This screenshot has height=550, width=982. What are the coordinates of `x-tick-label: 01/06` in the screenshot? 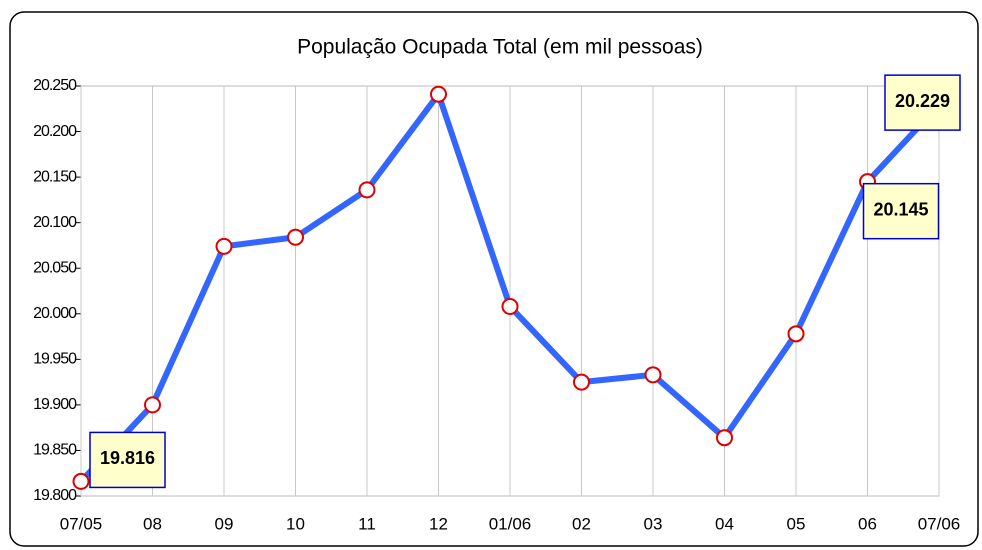 It's located at (510, 523).